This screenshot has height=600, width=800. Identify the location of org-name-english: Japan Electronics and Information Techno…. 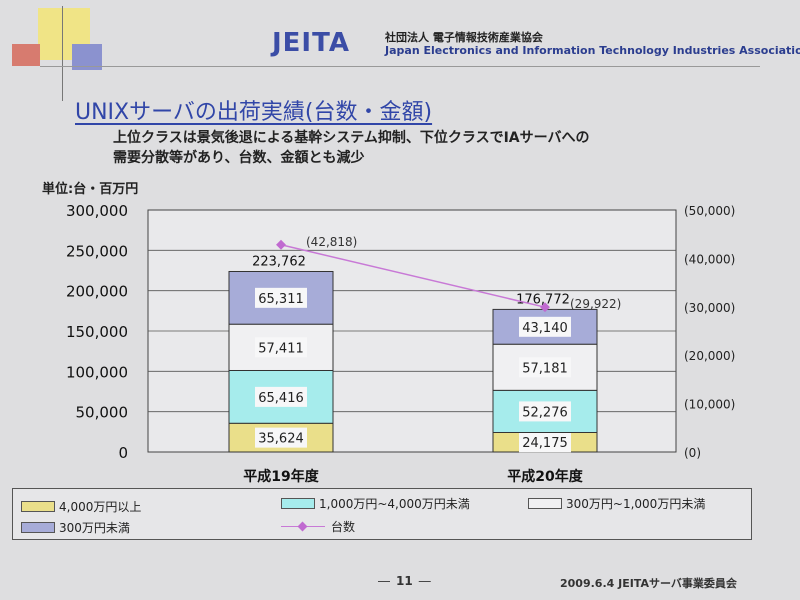
(592, 50).